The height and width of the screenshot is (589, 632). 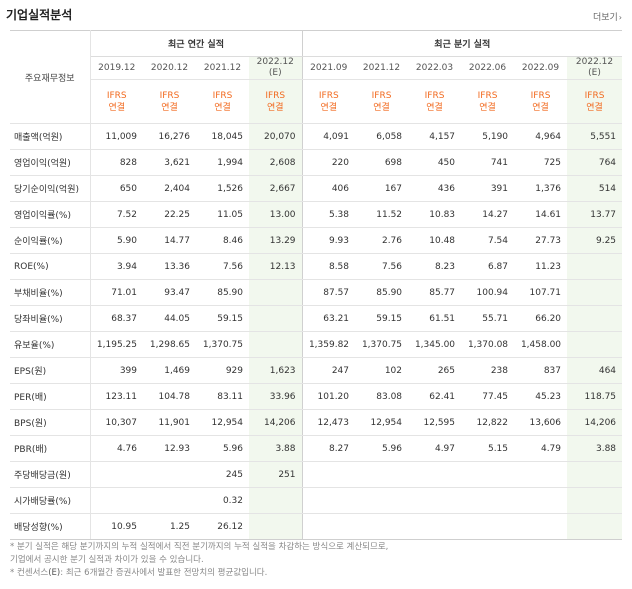 I want to click on table-cell: 220, so click(x=329, y=162).